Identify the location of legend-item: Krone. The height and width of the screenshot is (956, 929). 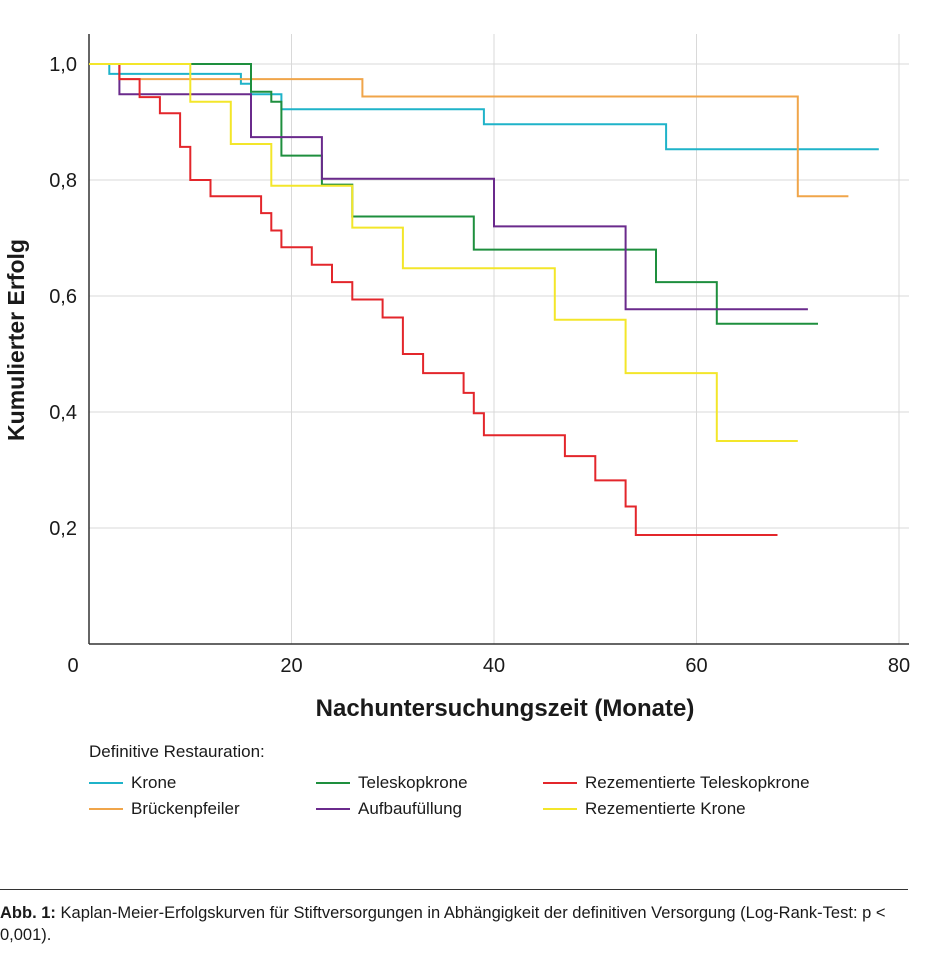
(202, 782).